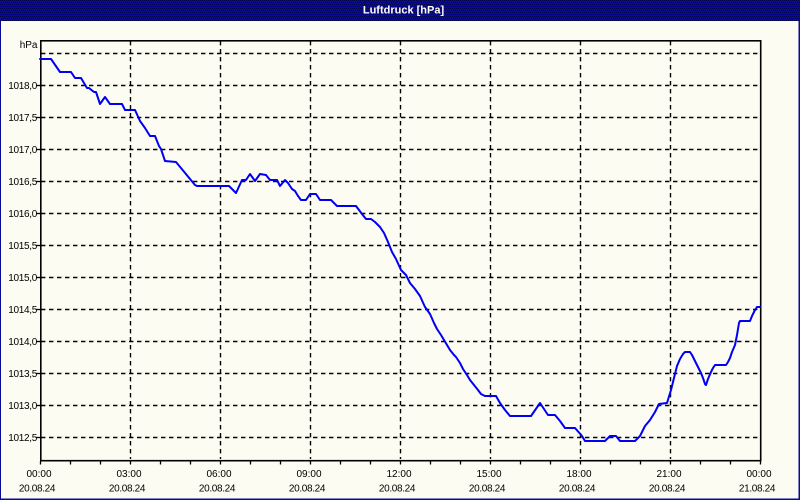  Describe the element at coordinates (668, 474) in the screenshot. I see `svg-text: 21:00` at that location.